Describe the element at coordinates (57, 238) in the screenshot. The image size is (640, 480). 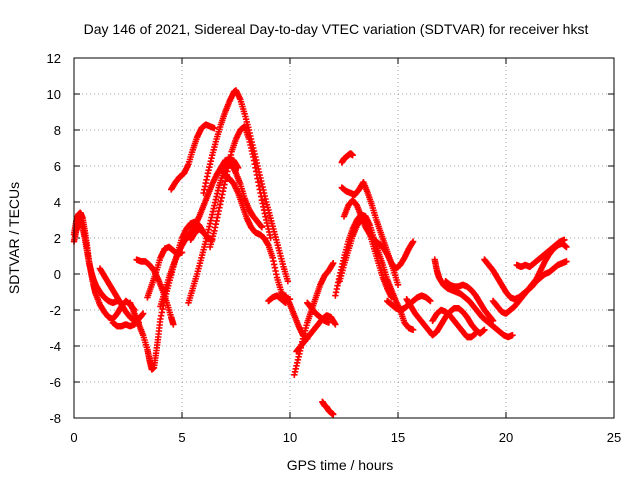
I see `y-tick-label: 2` at that location.